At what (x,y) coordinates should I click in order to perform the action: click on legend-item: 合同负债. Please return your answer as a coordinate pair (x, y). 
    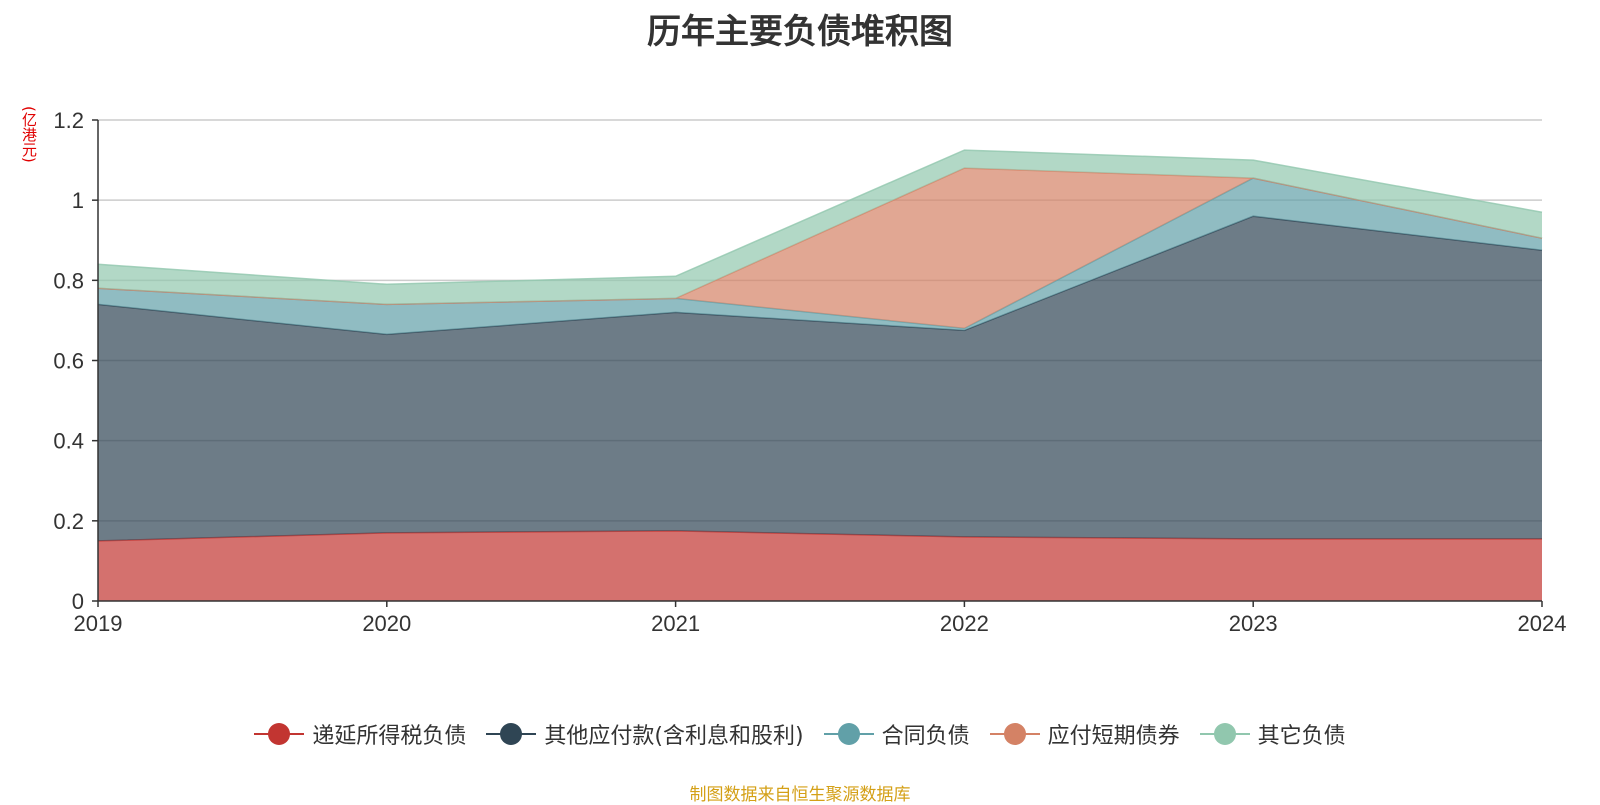
    Looking at the image, I should click on (896, 734).